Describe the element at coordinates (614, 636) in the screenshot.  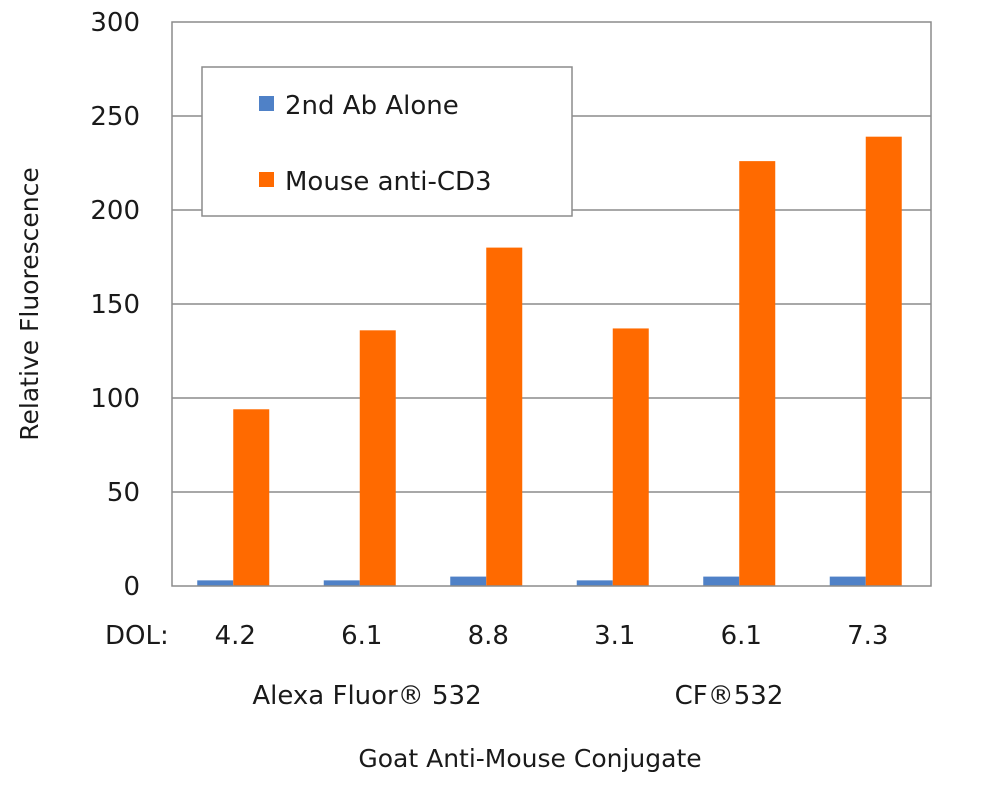
I see `x-tick-label: 3.1` at that location.